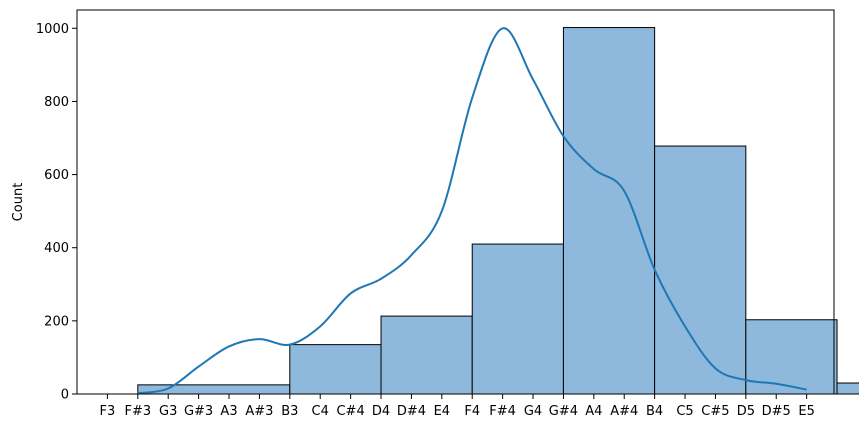  I want to click on x-tick-label: F3, so click(108, 411).